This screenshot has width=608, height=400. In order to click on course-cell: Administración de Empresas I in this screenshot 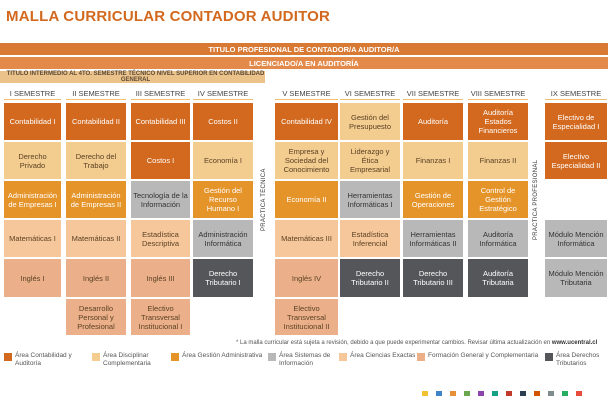, I will do `click(32, 199)`.